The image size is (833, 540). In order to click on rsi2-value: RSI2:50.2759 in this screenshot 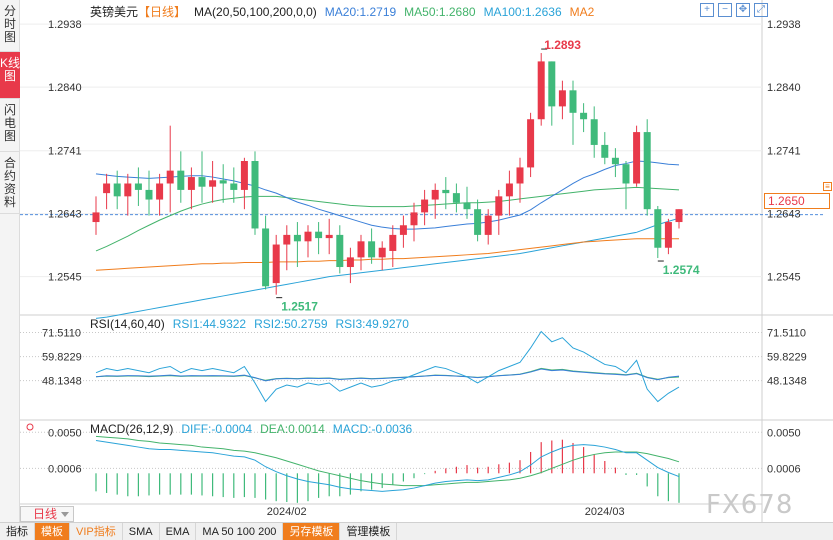, I will do `click(291, 324)`.